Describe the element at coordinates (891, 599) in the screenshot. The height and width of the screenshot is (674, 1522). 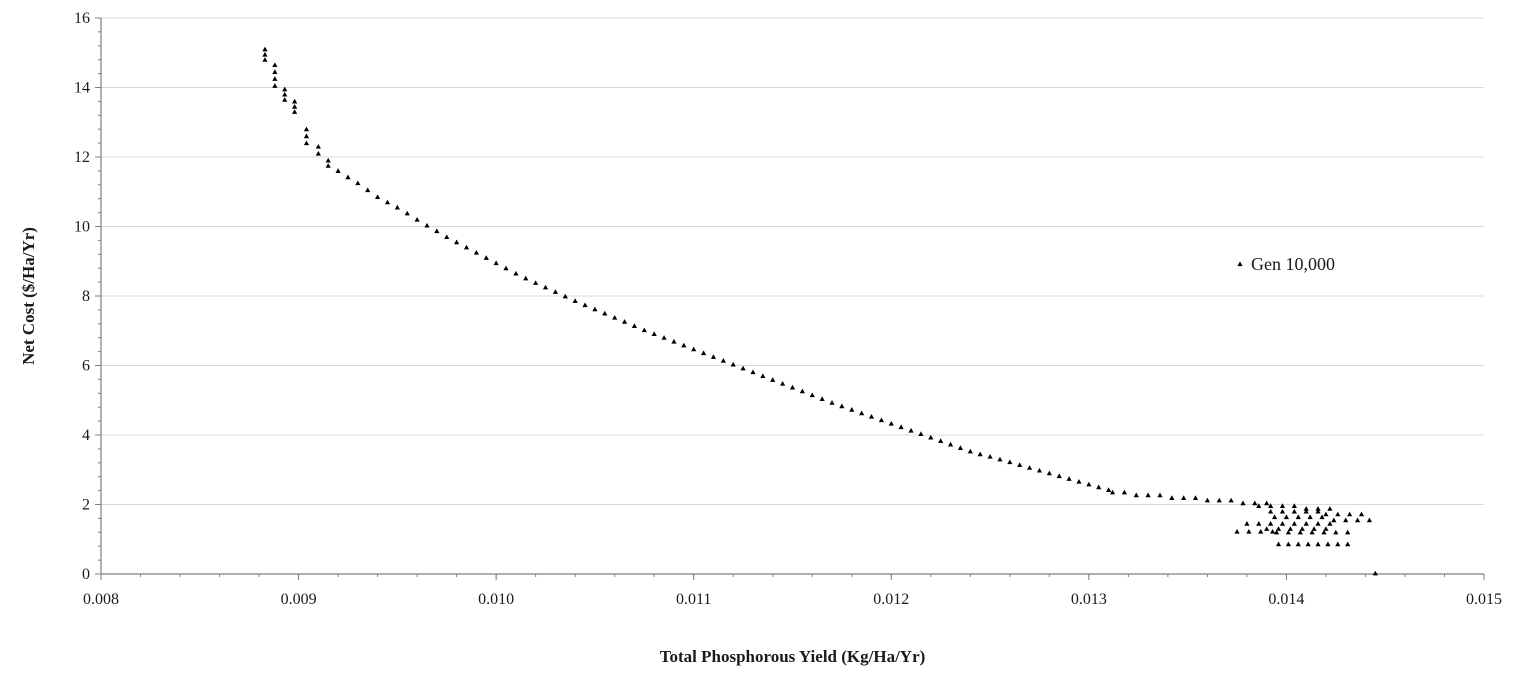
I see `x-tick-label: 0.012` at that location.